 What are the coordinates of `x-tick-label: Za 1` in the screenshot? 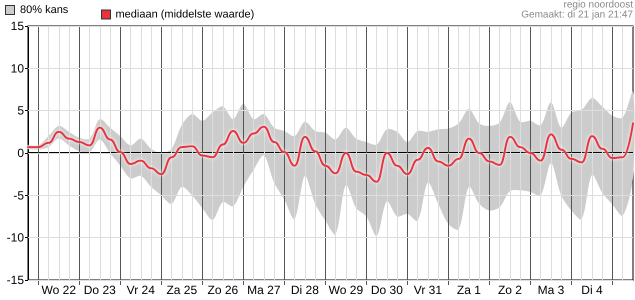 It's located at (469, 290).